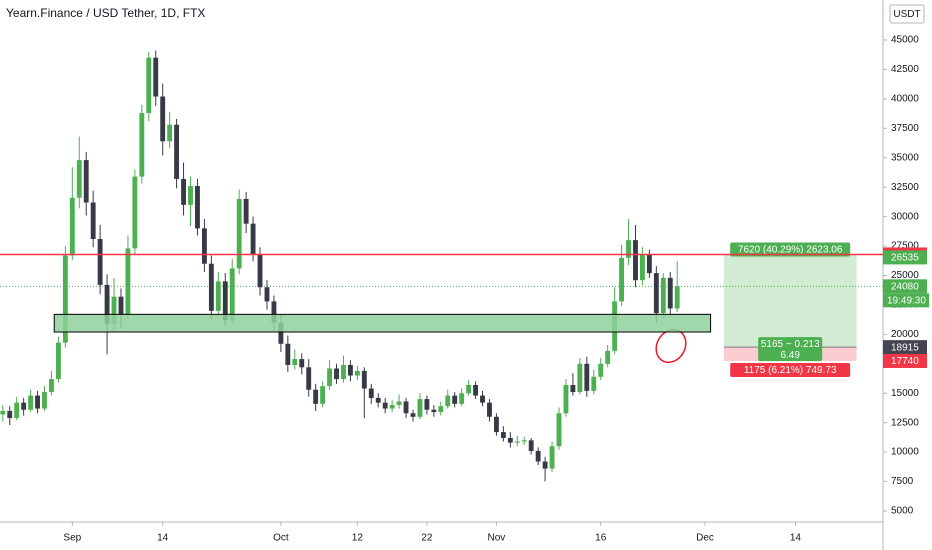 Image resolution: width=932 pixels, height=550 pixels. What do you see at coordinates (902, 511) in the screenshot?
I see `y-tick-label: 5000` at bounding box center [902, 511].